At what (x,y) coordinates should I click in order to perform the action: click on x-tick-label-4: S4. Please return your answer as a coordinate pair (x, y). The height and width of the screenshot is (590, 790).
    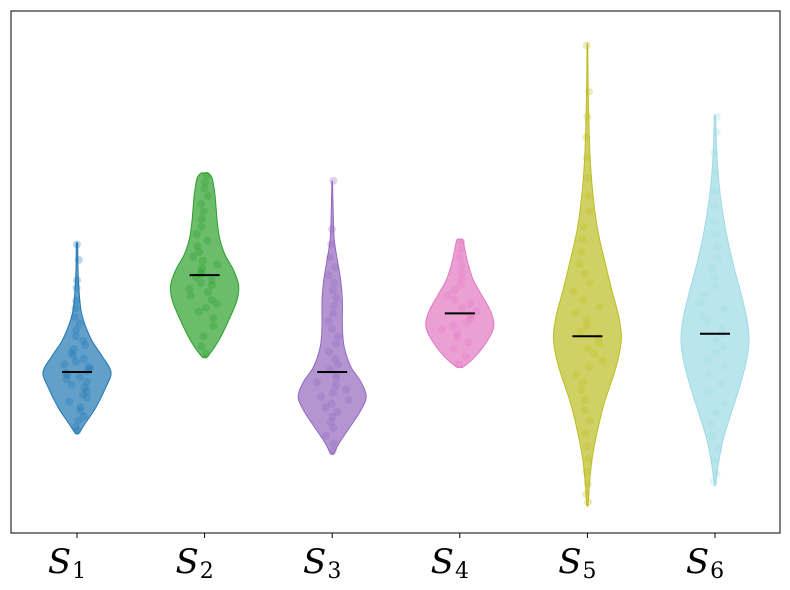
    Looking at the image, I should click on (450, 563).